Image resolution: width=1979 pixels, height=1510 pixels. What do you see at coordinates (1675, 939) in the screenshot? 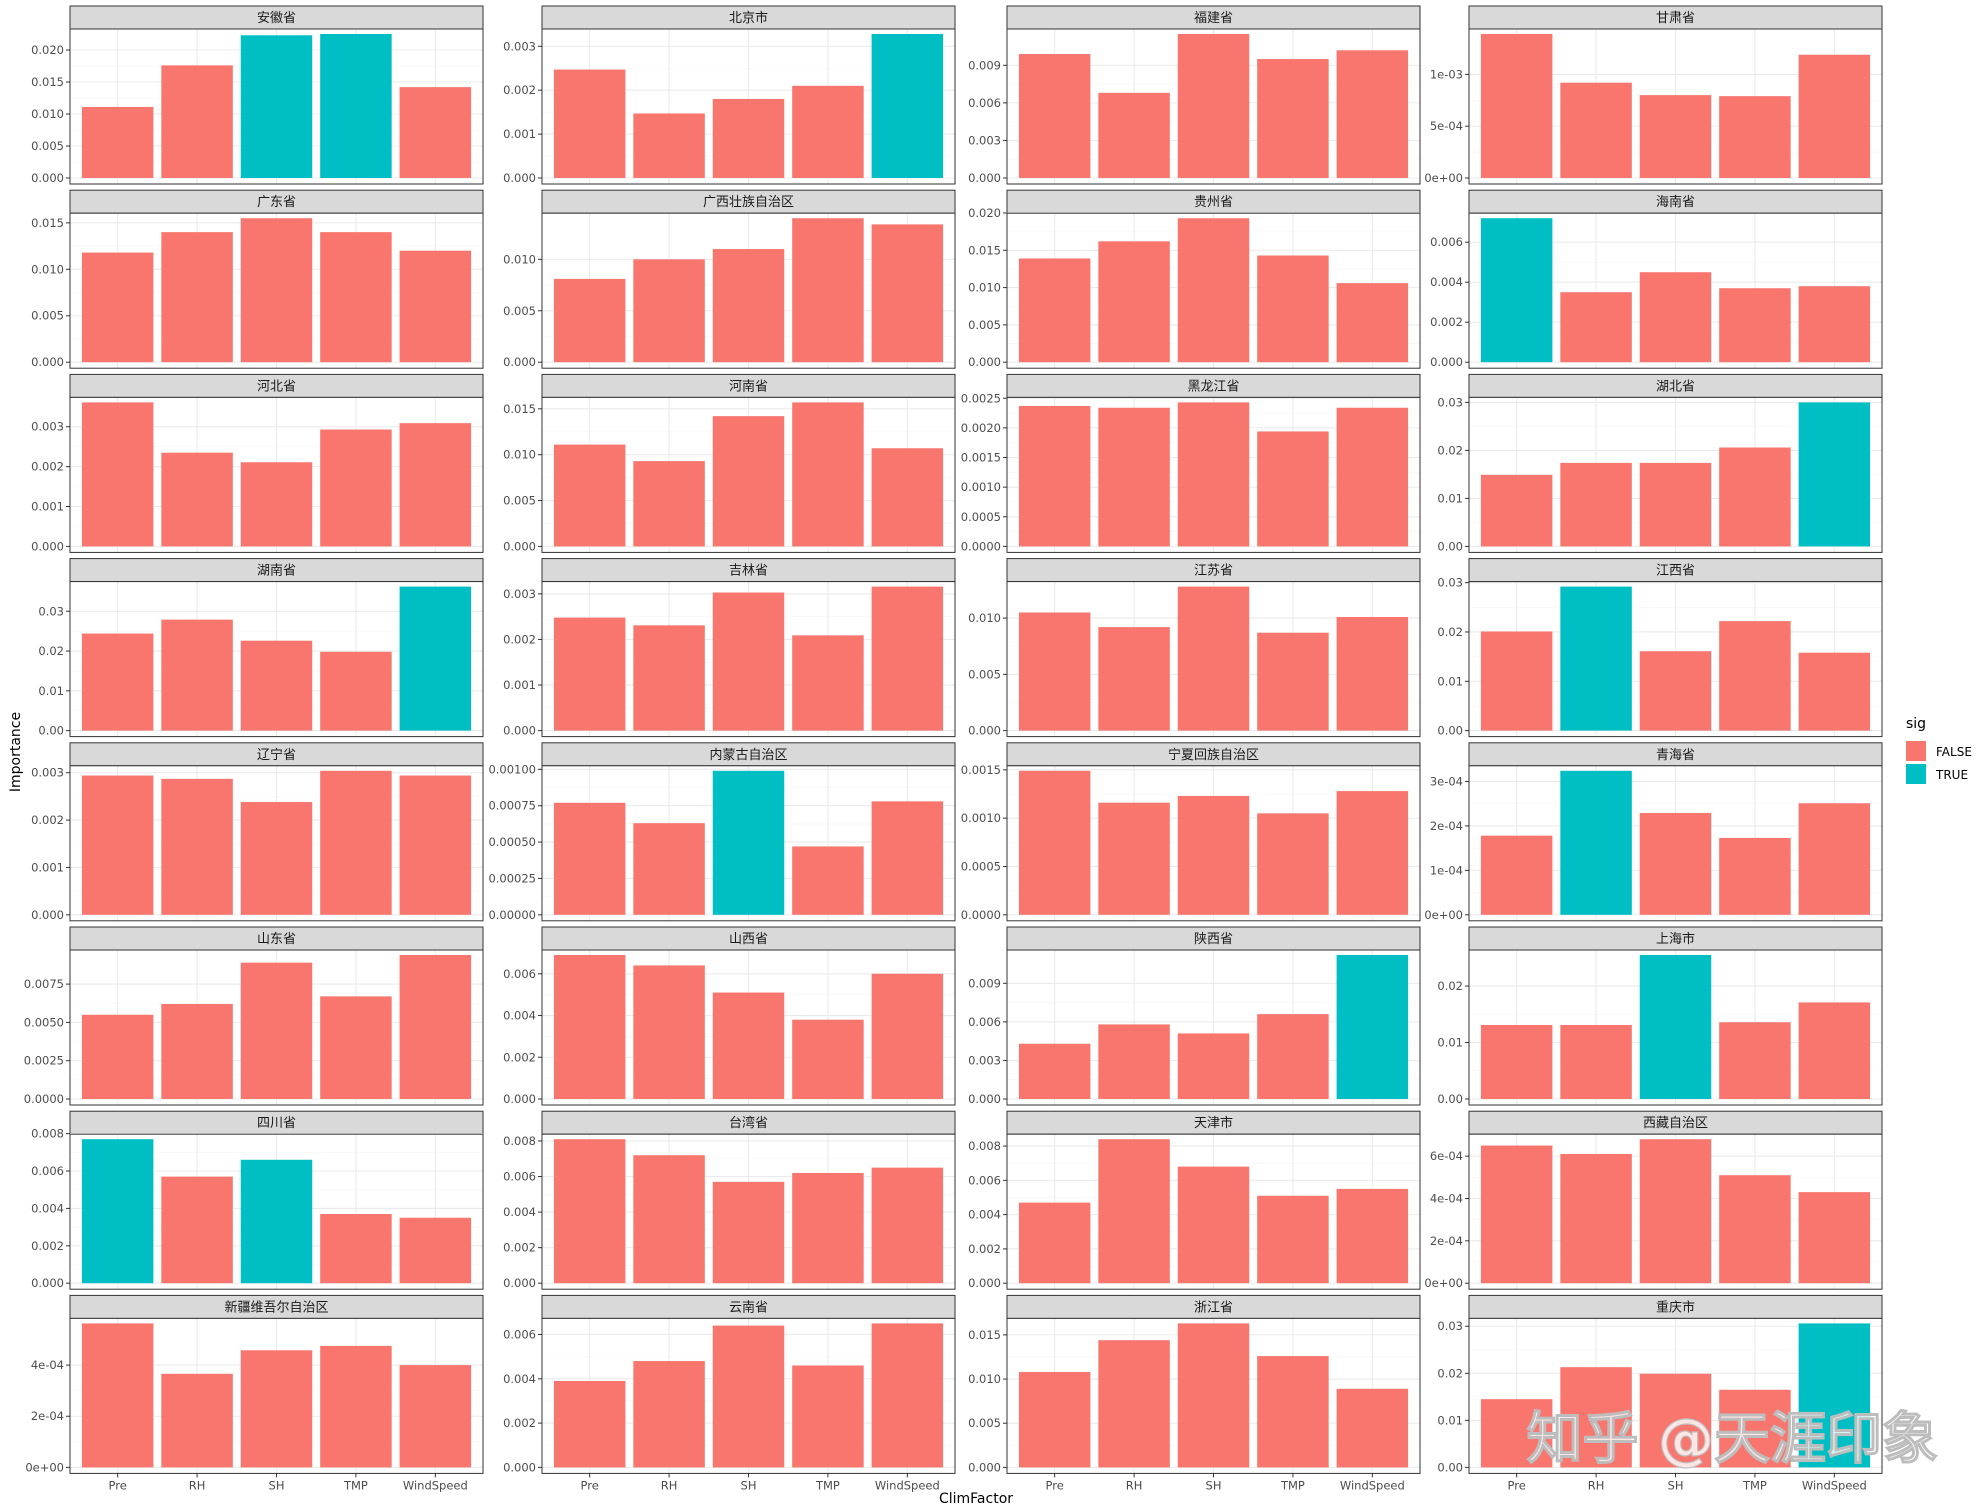
I see `facet-strip-label: 上海市` at bounding box center [1675, 939].